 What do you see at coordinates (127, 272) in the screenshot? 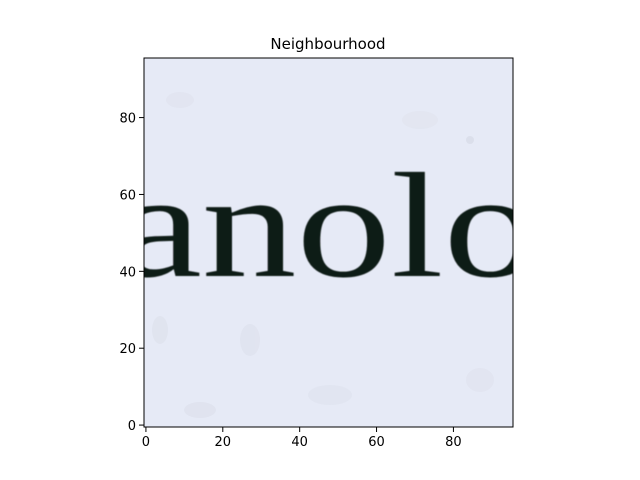
I see `y-tick-label: 40` at bounding box center [127, 272].